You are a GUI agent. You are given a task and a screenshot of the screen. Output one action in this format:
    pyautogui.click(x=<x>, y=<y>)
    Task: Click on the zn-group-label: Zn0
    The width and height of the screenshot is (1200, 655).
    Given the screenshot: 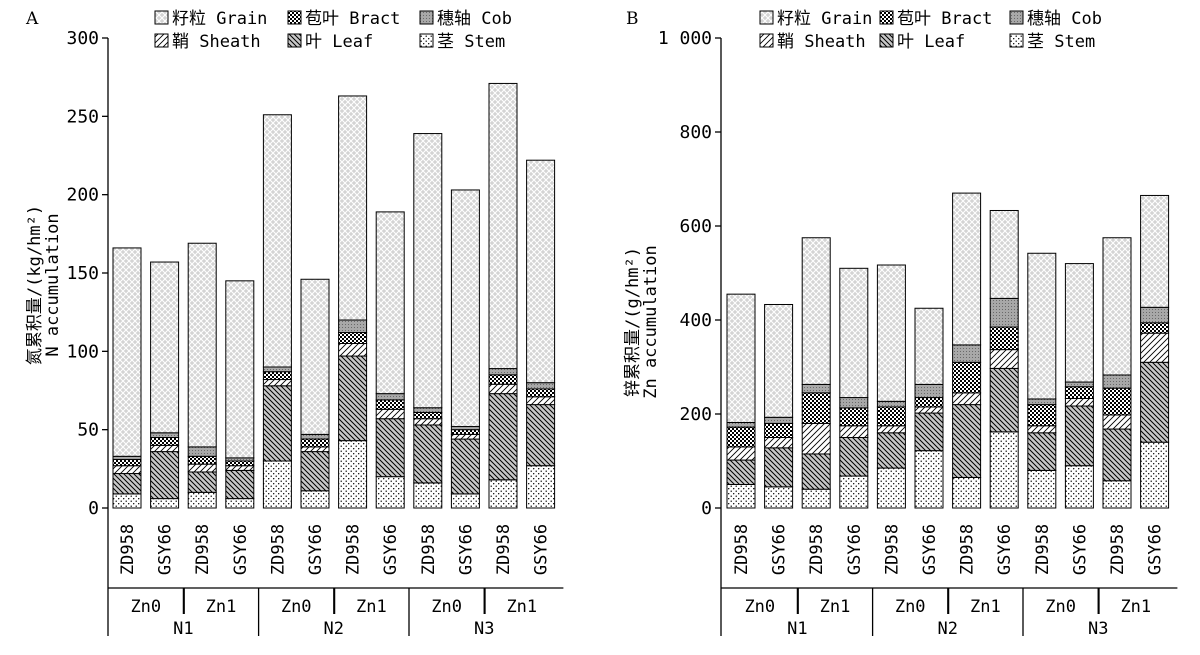 What is the action you would take?
    pyautogui.click(x=1060, y=607)
    